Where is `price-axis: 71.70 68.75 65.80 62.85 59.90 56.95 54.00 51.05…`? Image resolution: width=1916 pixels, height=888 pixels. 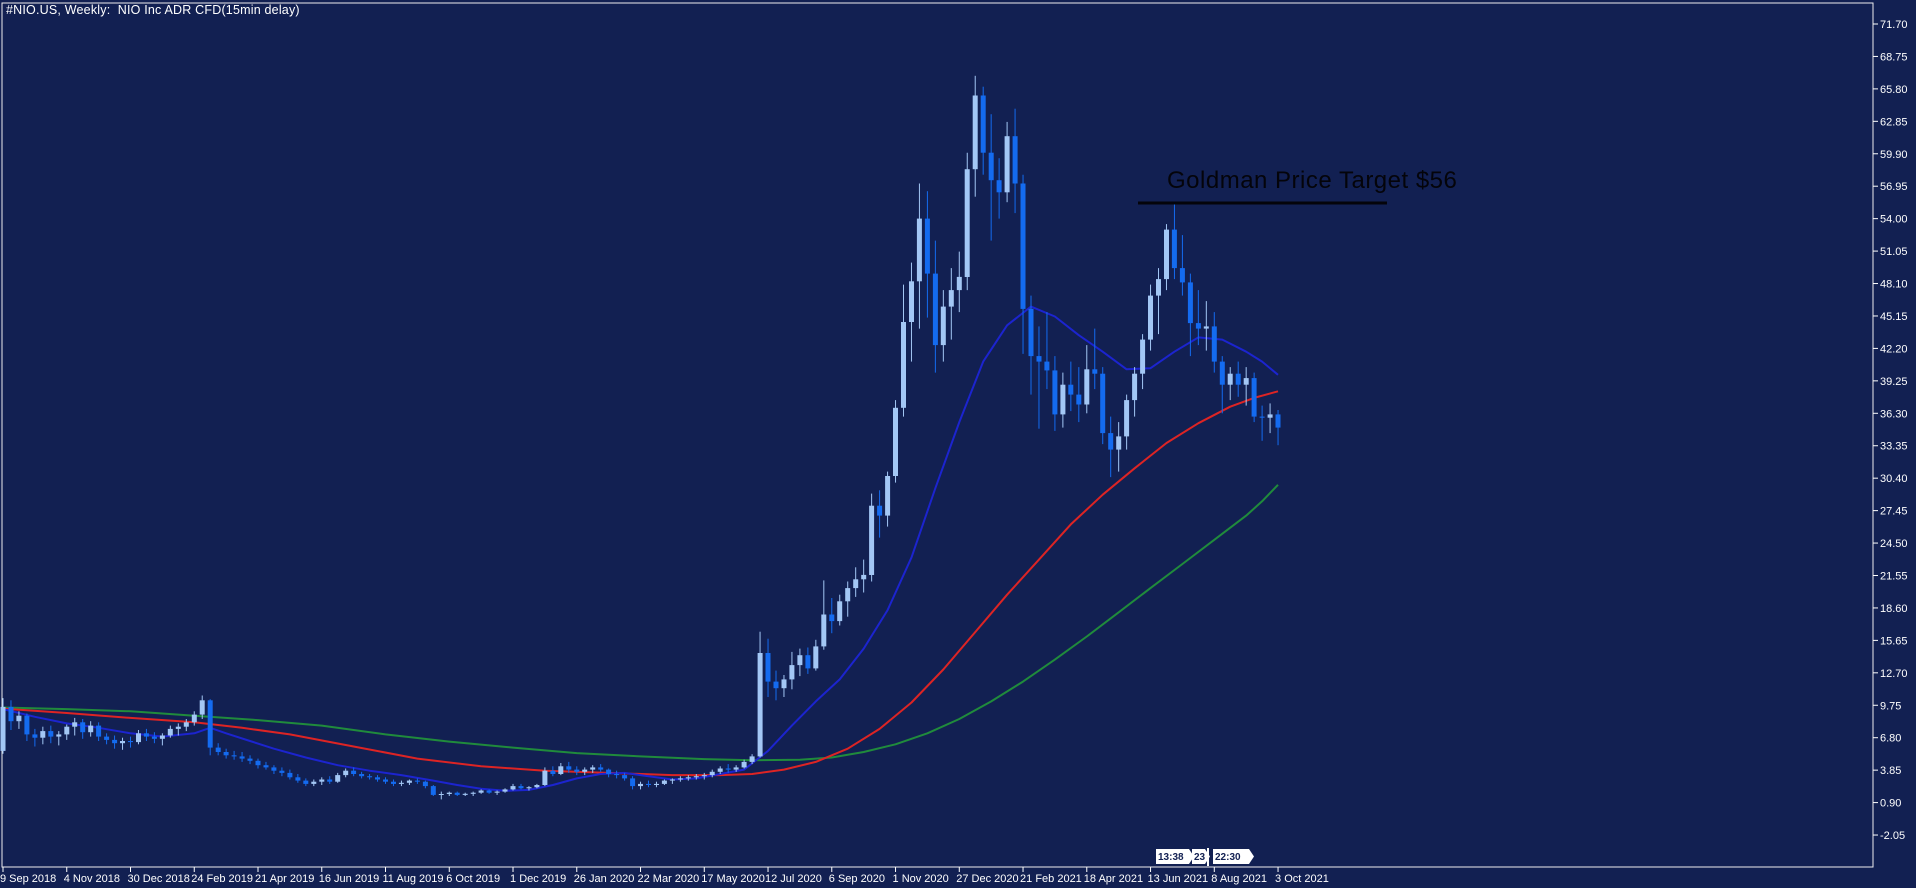
price-axis: 71.70 68.75 65.80 62.85 59.90 56.95 54.00 51.05… is located at coordinates (1890, 430).